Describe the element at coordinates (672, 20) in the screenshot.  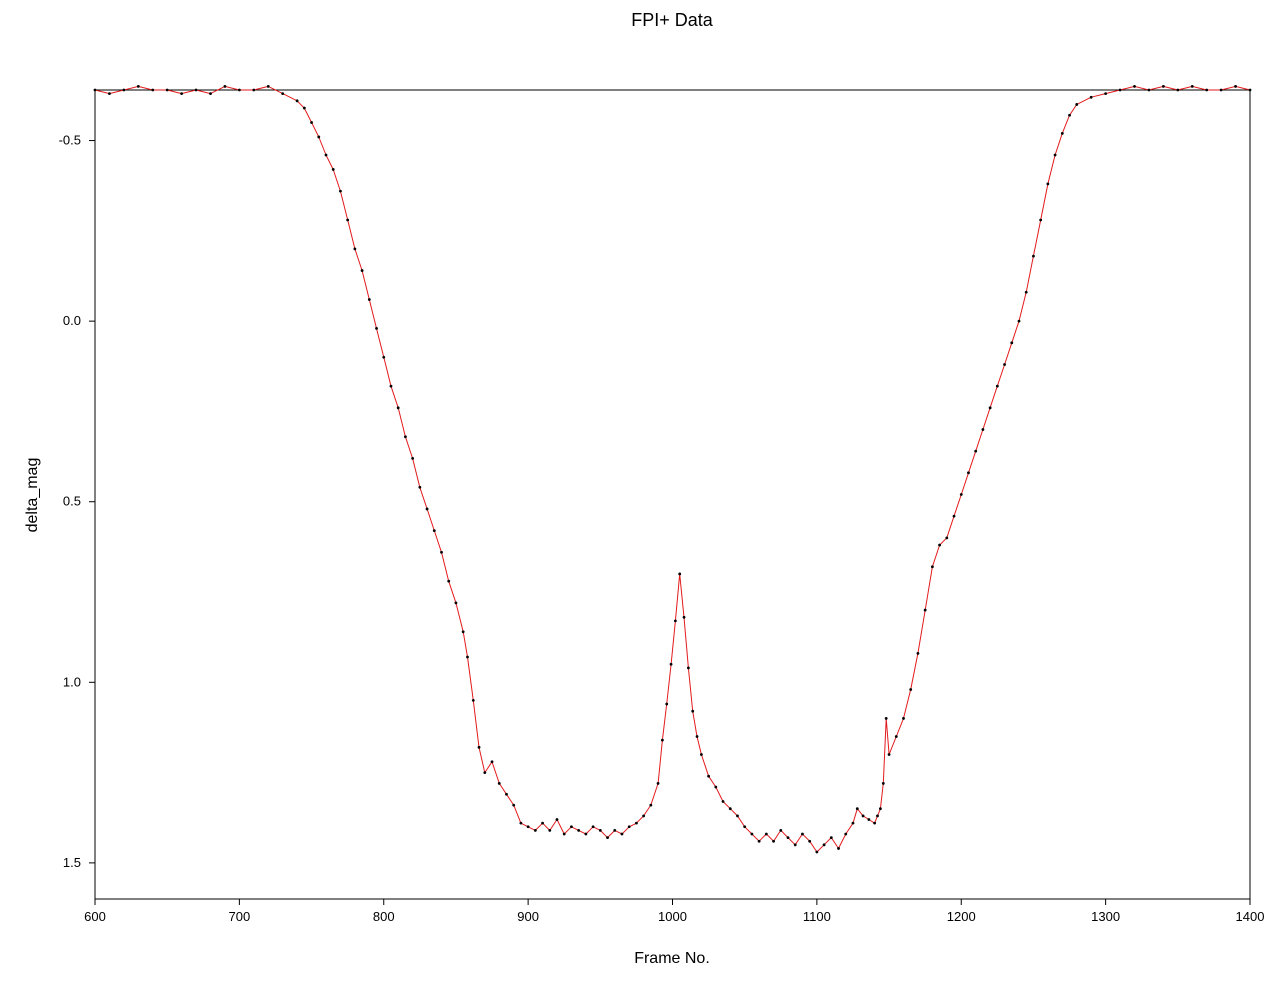
I see `chart-title: FPI+ Data` at that location.